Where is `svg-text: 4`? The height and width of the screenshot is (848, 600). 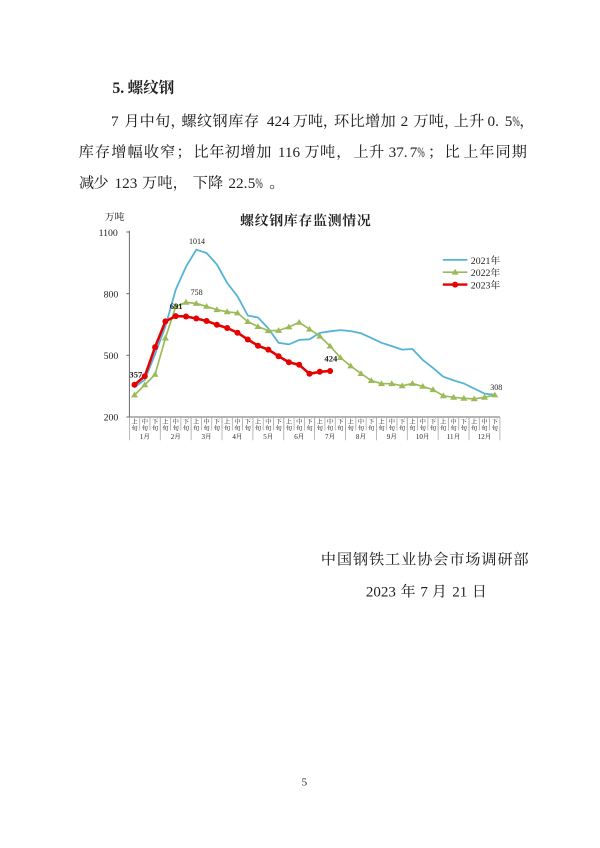 svg-text: 4 is located at coordinates (234, 437).